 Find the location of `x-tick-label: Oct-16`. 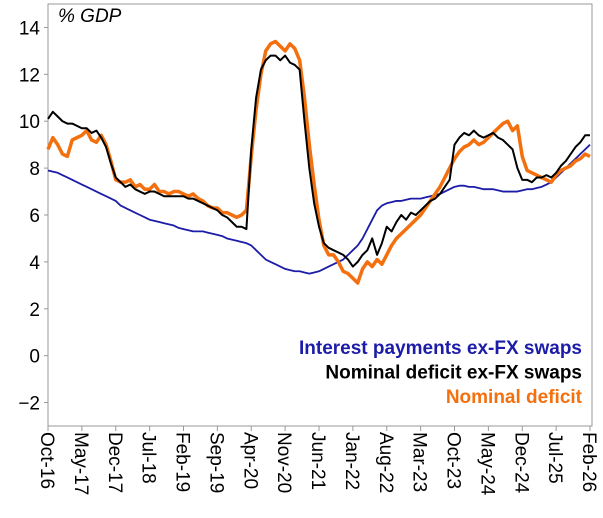

x-tick-label: Oct-16 is located at coordinates (46, 460).